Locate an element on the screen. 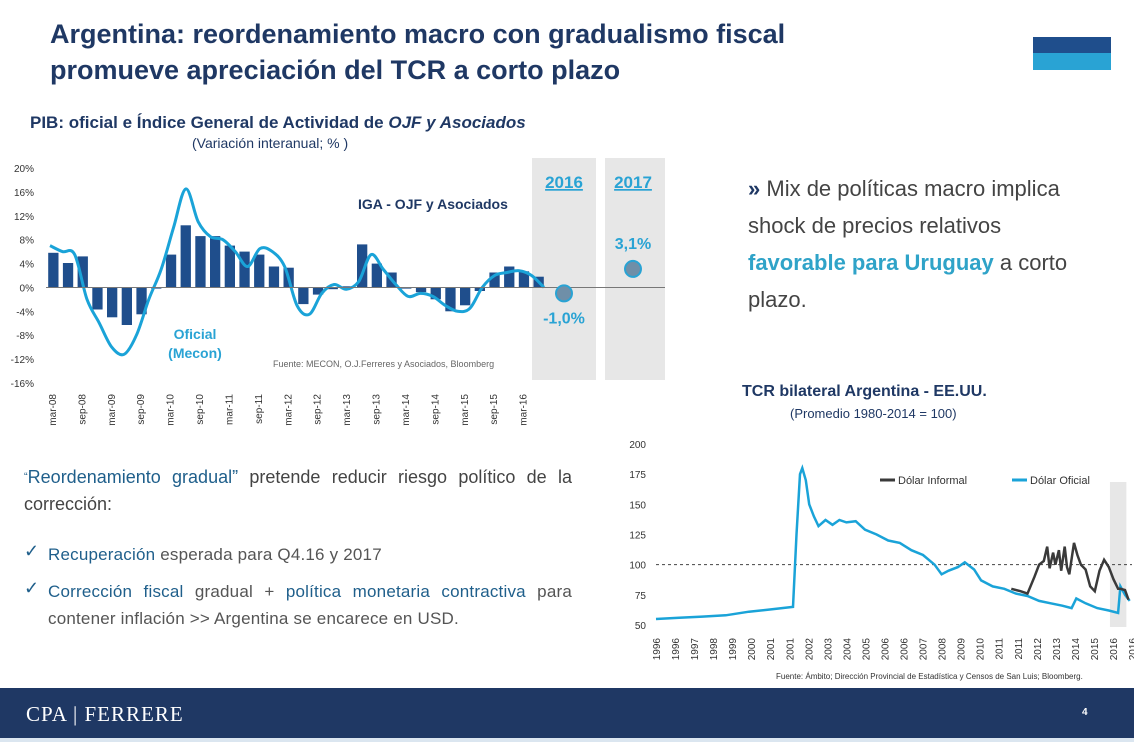 This screenshot has height=756, width=1134. logo-bar-light is located at coordinates (1072, 61).